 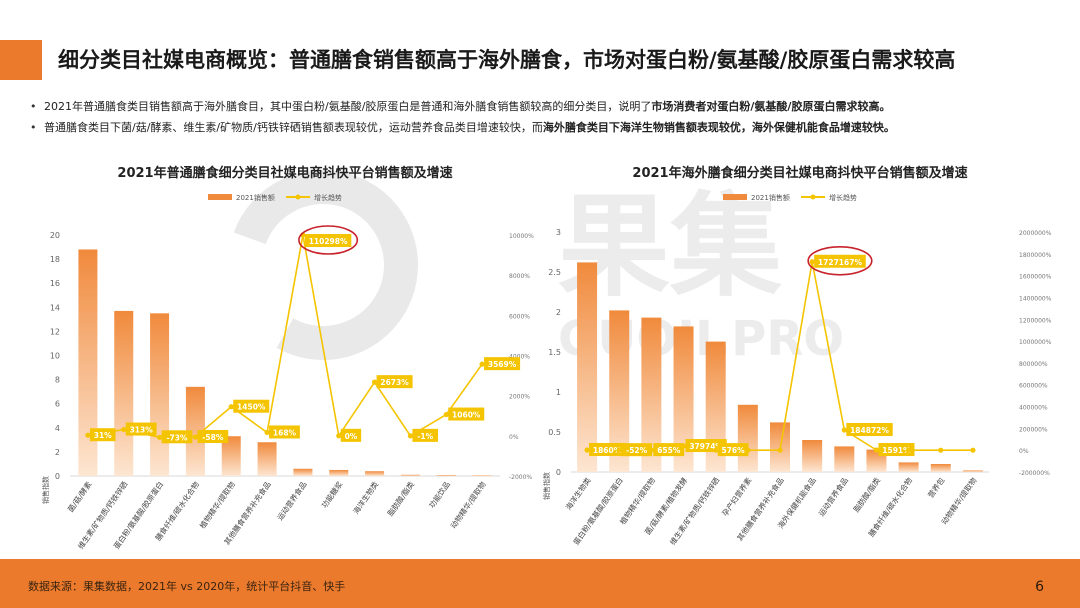 I want to click on growth-label: 576%, so click(x=734, y=450).